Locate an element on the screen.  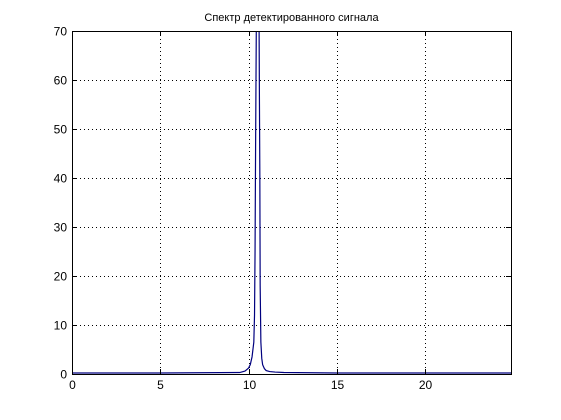
y-tick-label: 60 is located at coordinates (61, 81).